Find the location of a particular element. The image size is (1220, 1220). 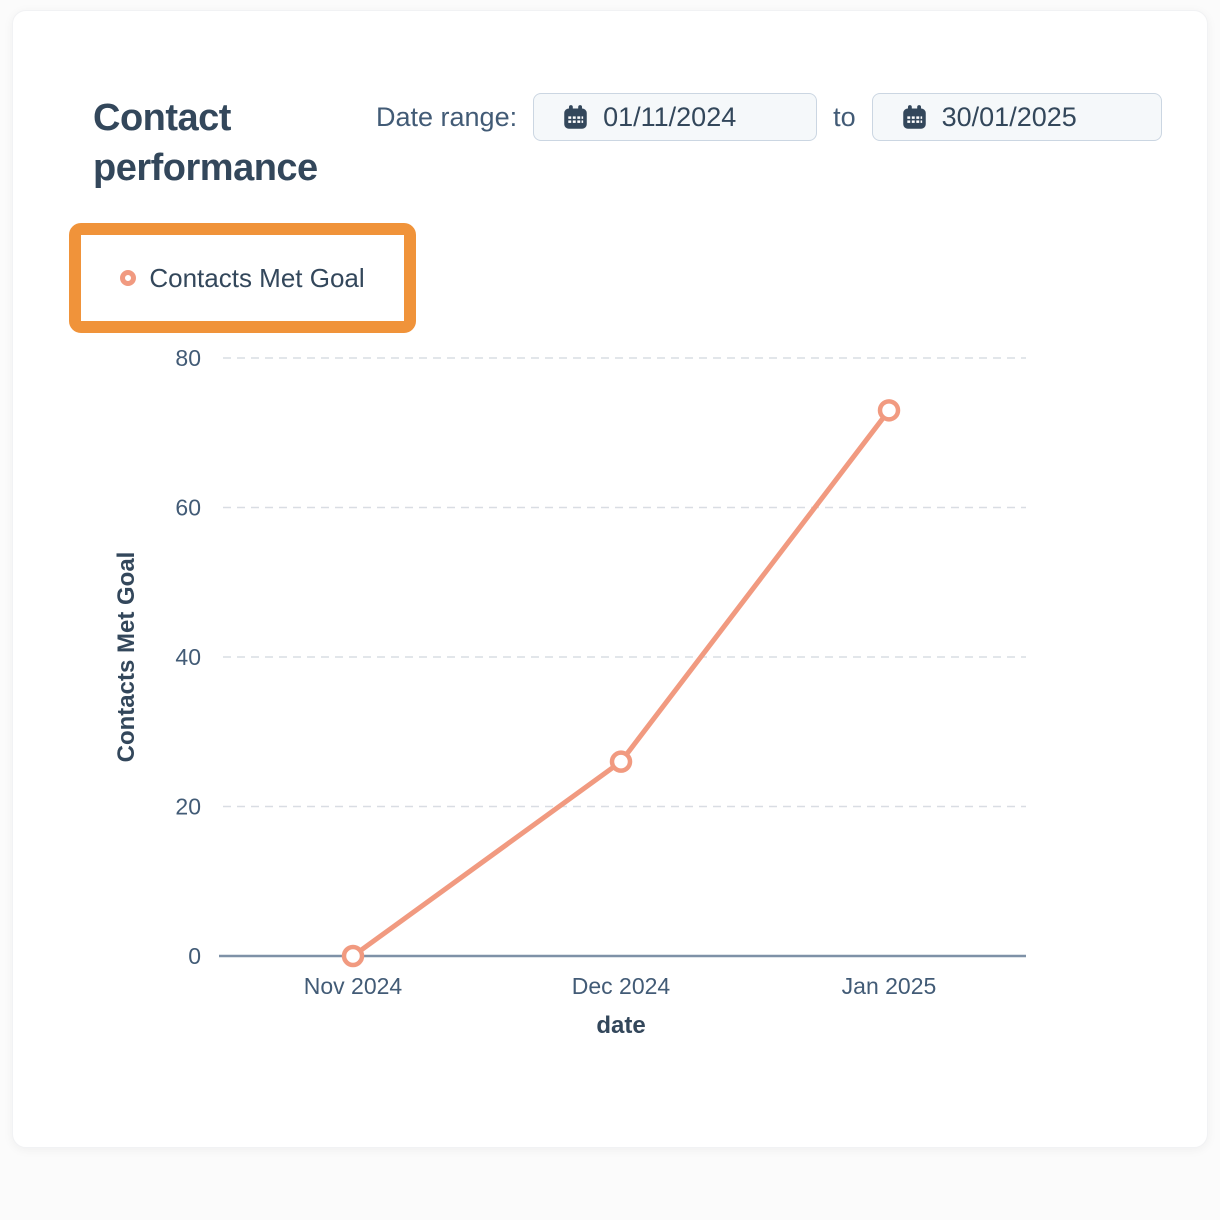

x-tick-label: Dec 2024 is located at coordinates (621, 986).